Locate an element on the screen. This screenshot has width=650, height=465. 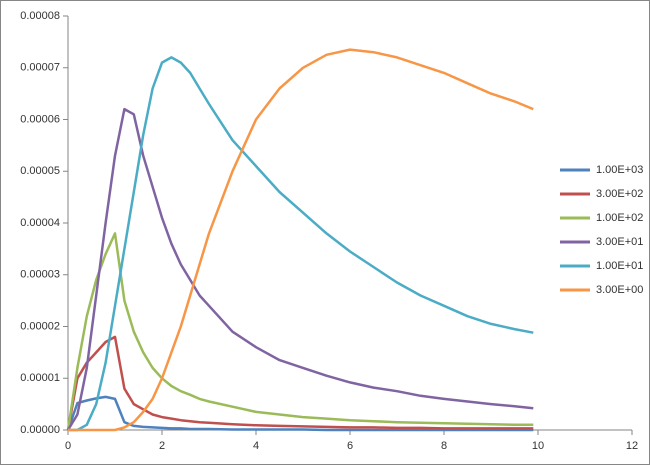
legend-label: 1.00E+03 is located at coordinates (619, 170).